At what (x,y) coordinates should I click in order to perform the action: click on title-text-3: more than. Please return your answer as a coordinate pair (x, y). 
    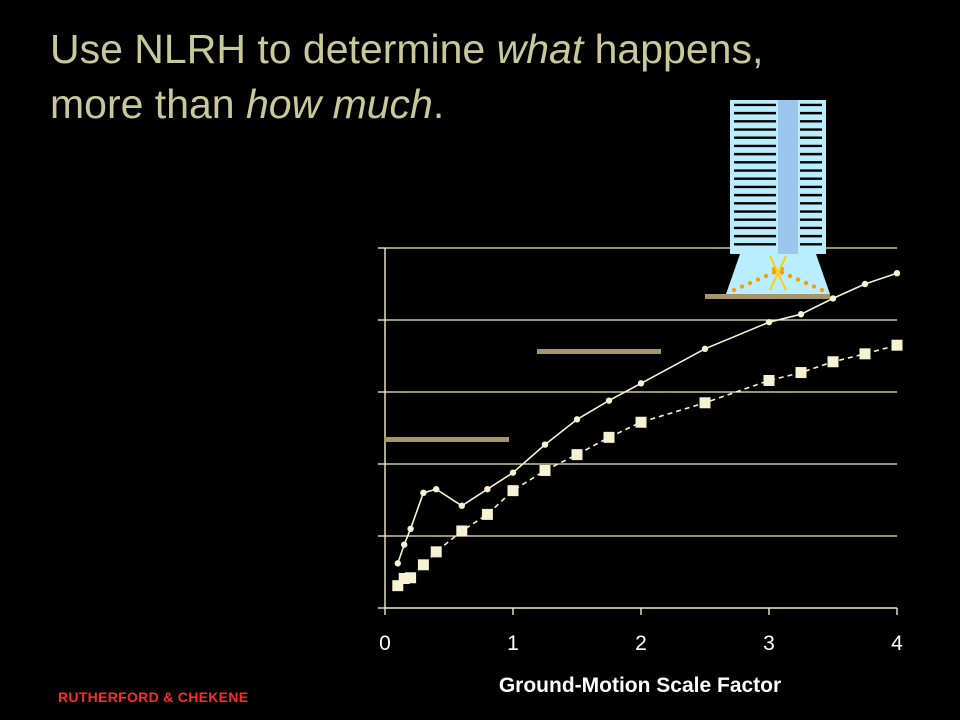
    Looking at the image, I should click on (148, 104).